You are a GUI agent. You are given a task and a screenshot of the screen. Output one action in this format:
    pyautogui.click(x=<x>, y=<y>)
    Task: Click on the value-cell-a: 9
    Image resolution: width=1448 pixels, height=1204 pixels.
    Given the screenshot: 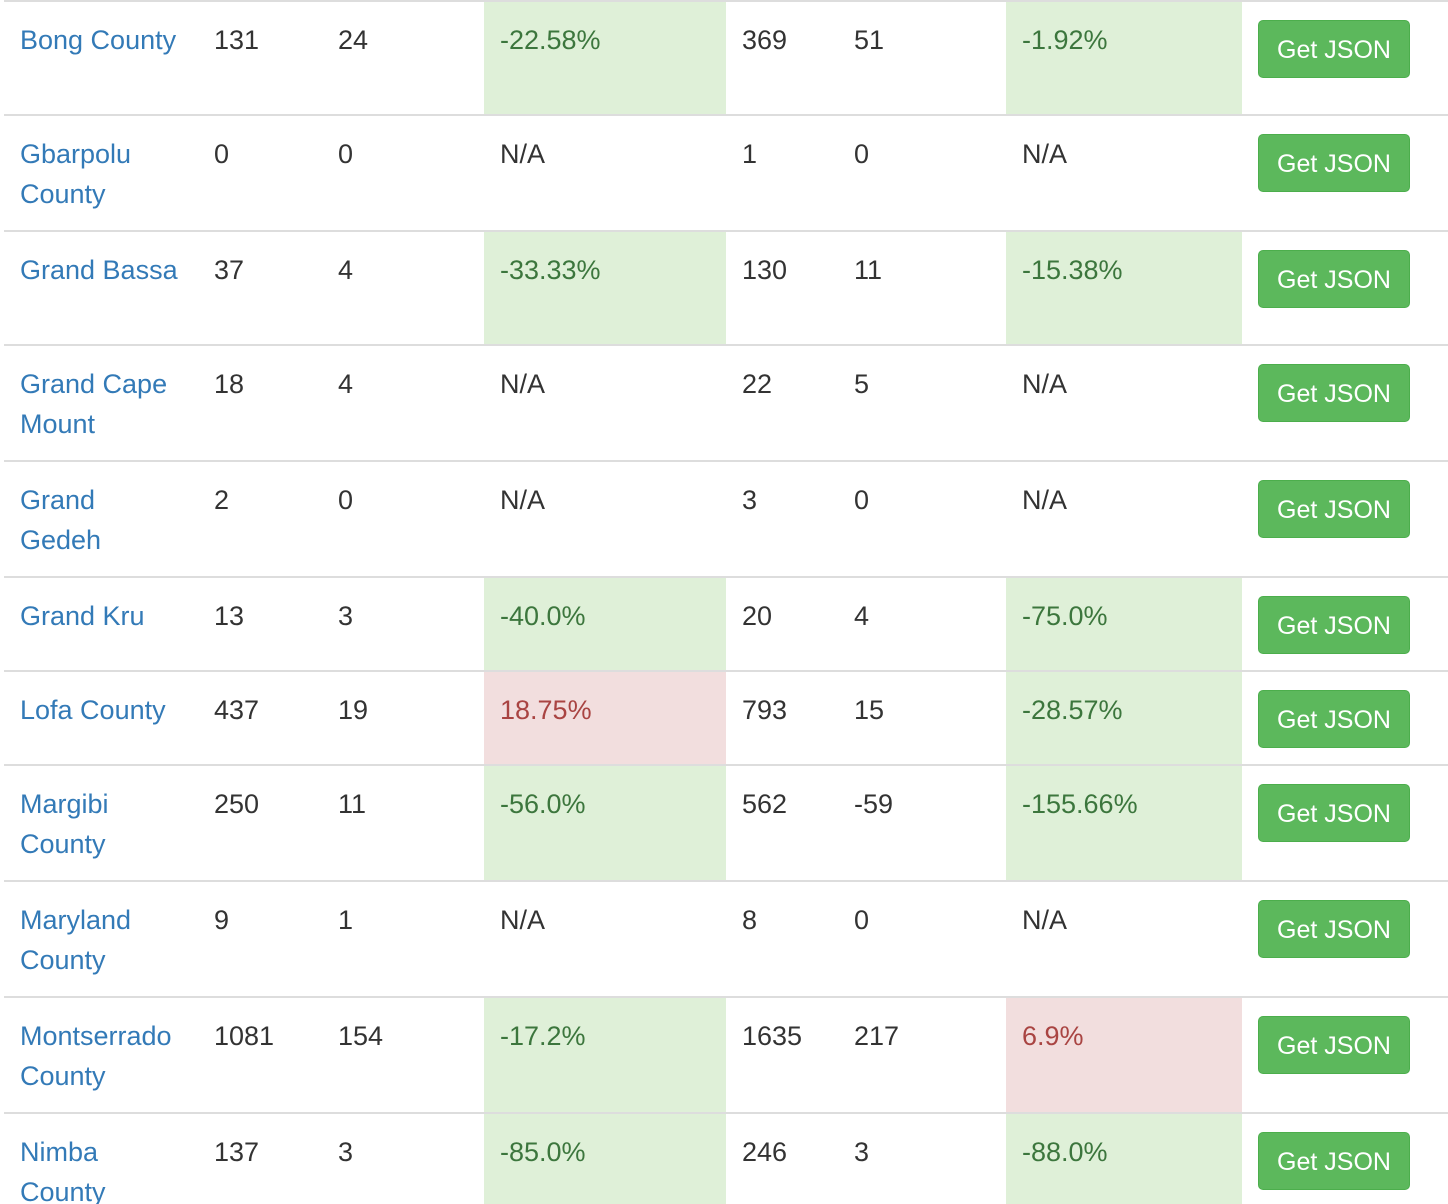 What is the action you would take?
    pyautogui.click(x=222, y=920)
    